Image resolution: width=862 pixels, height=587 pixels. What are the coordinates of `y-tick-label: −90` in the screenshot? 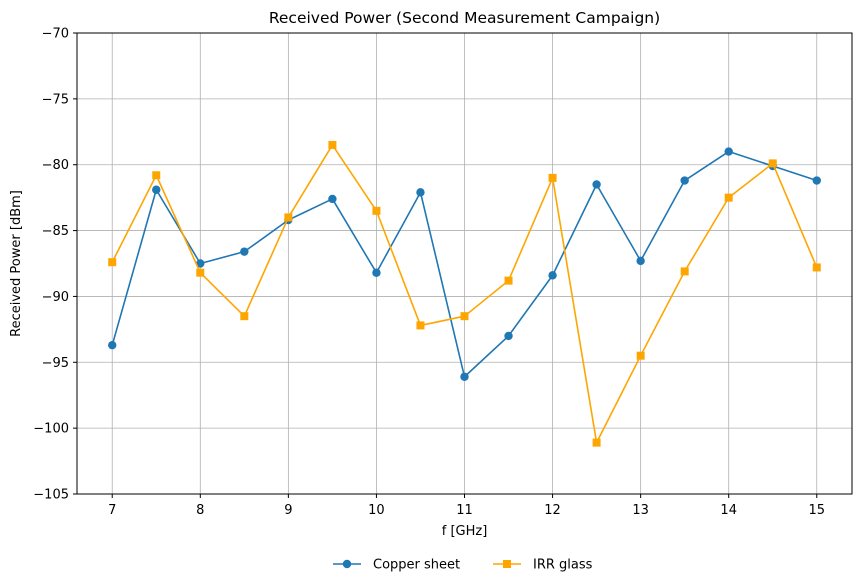 It's located at (55, 297).